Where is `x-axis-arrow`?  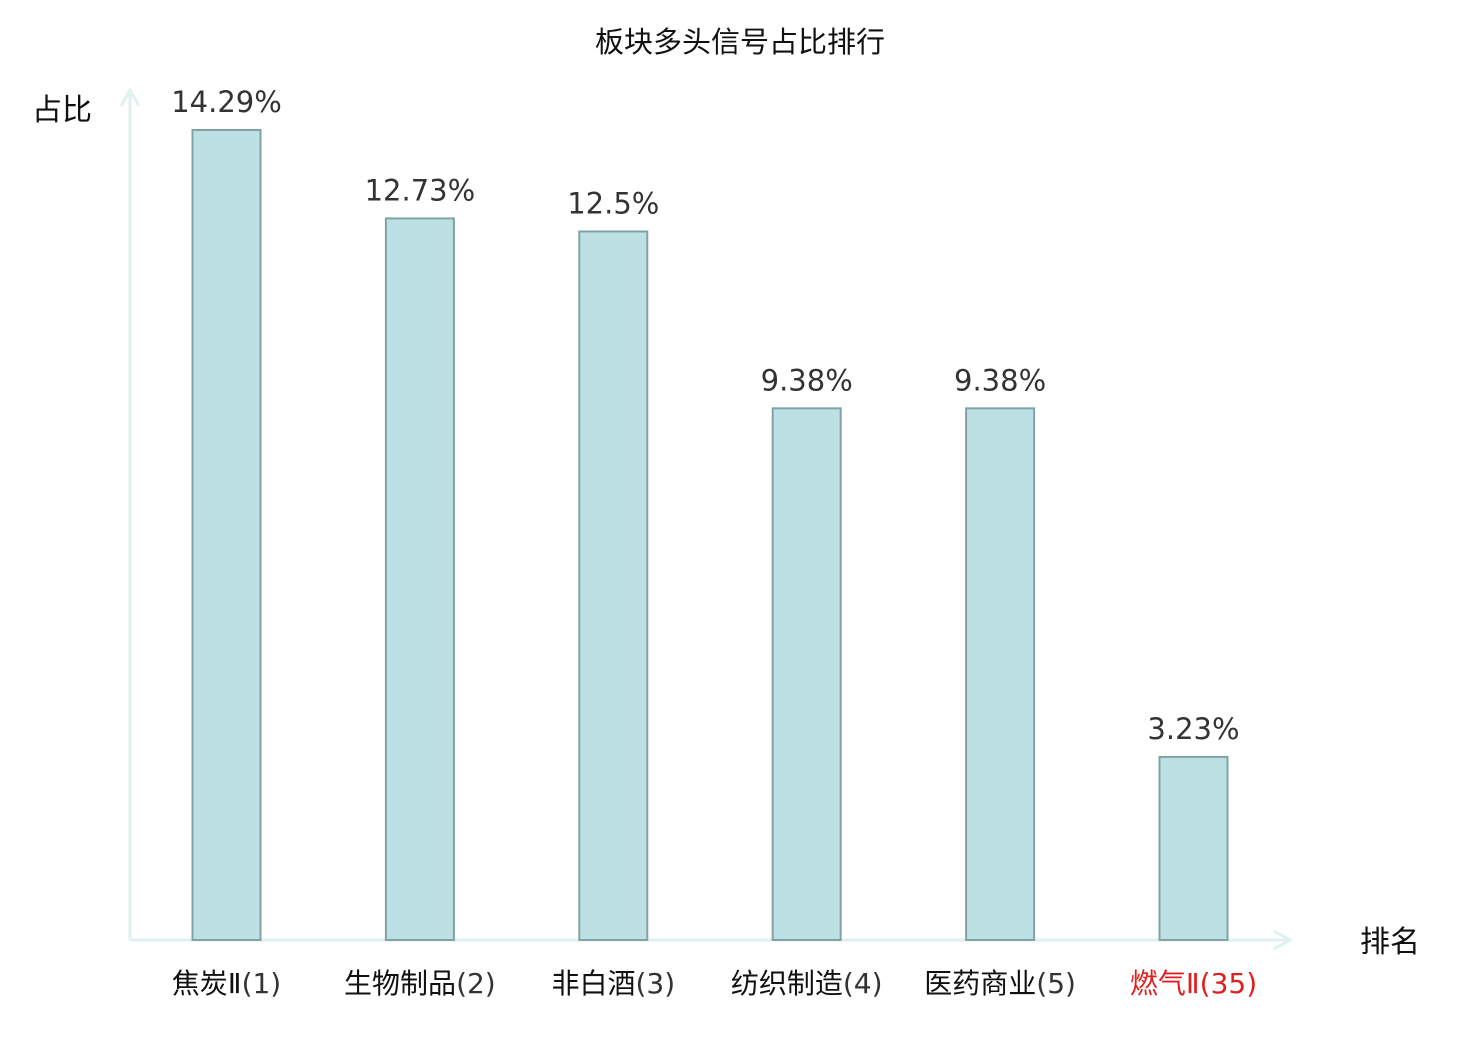 x-axis-arrow is located at coordinates (1283, 940).